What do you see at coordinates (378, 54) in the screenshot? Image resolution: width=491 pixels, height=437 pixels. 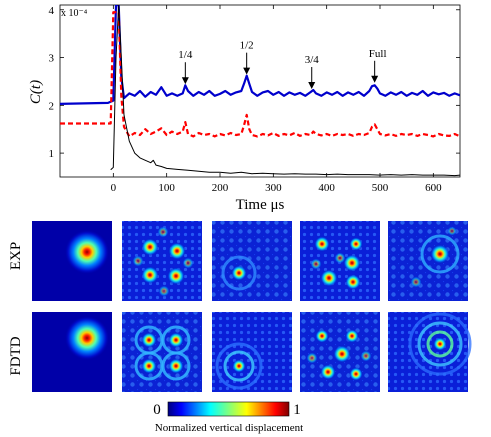 I see `annotation-label-4: Full` at bounding box center [378, 54].